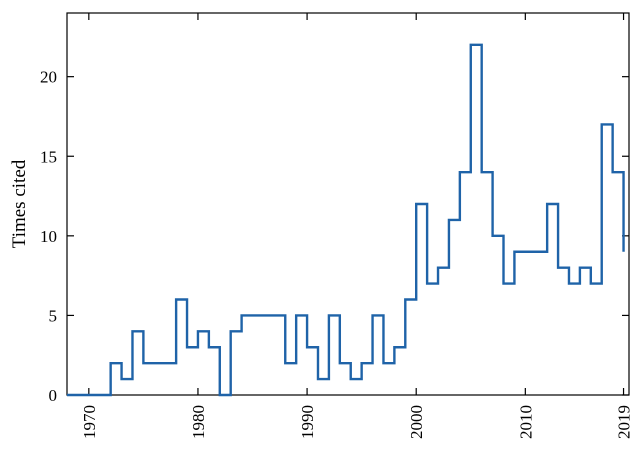  I want to click on y-tick-label-15: 15, so click(48, 156).